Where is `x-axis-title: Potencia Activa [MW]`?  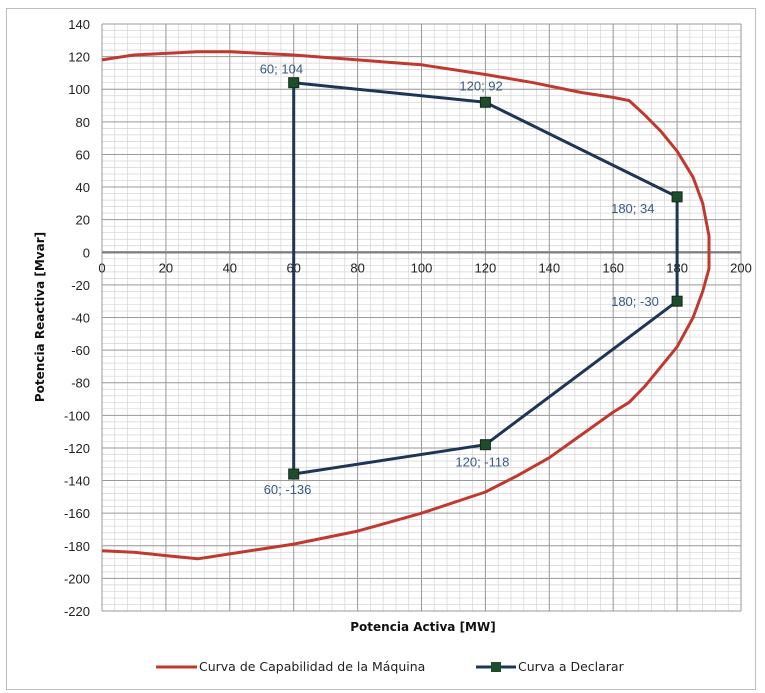
x-axis-title: Potencia Activa [MW] is located at coordinates (422, 627).